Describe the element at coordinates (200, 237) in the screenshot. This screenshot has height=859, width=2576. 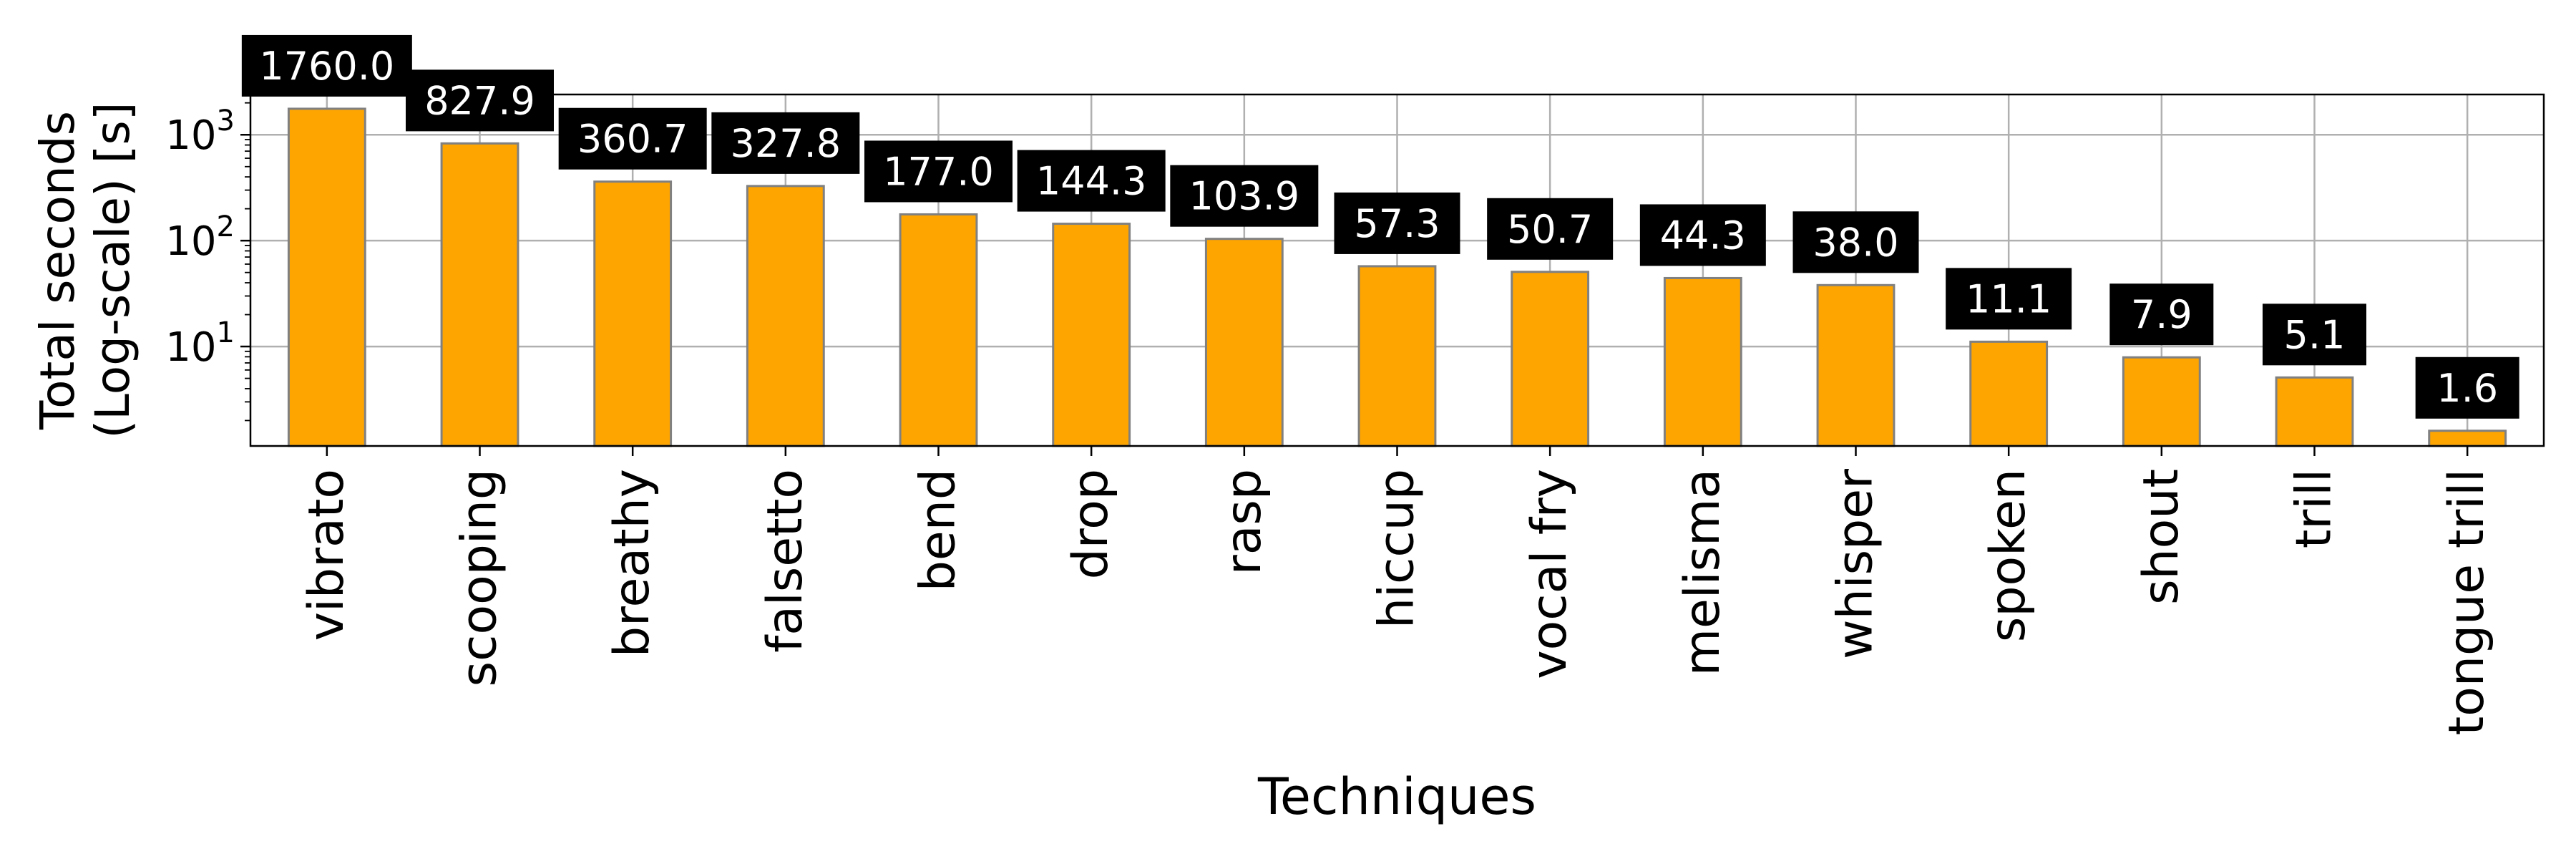
I see `y-tick-label-1: 10²` at that location.